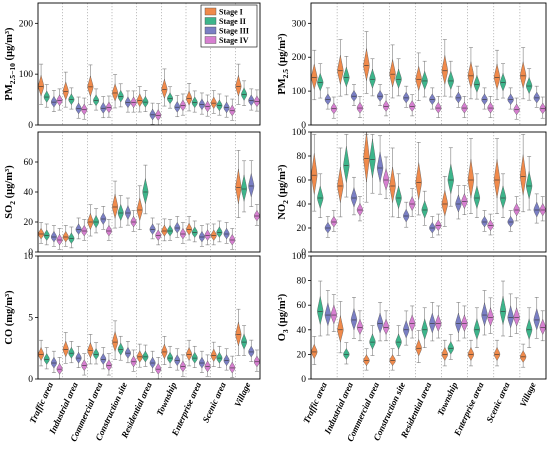 The height and width of the screenshot is (453, 550). Describe the element at coordinates (283, 192) in the screenshot. I see `y-axis-label: NO2 (μg/m³)` at that location.